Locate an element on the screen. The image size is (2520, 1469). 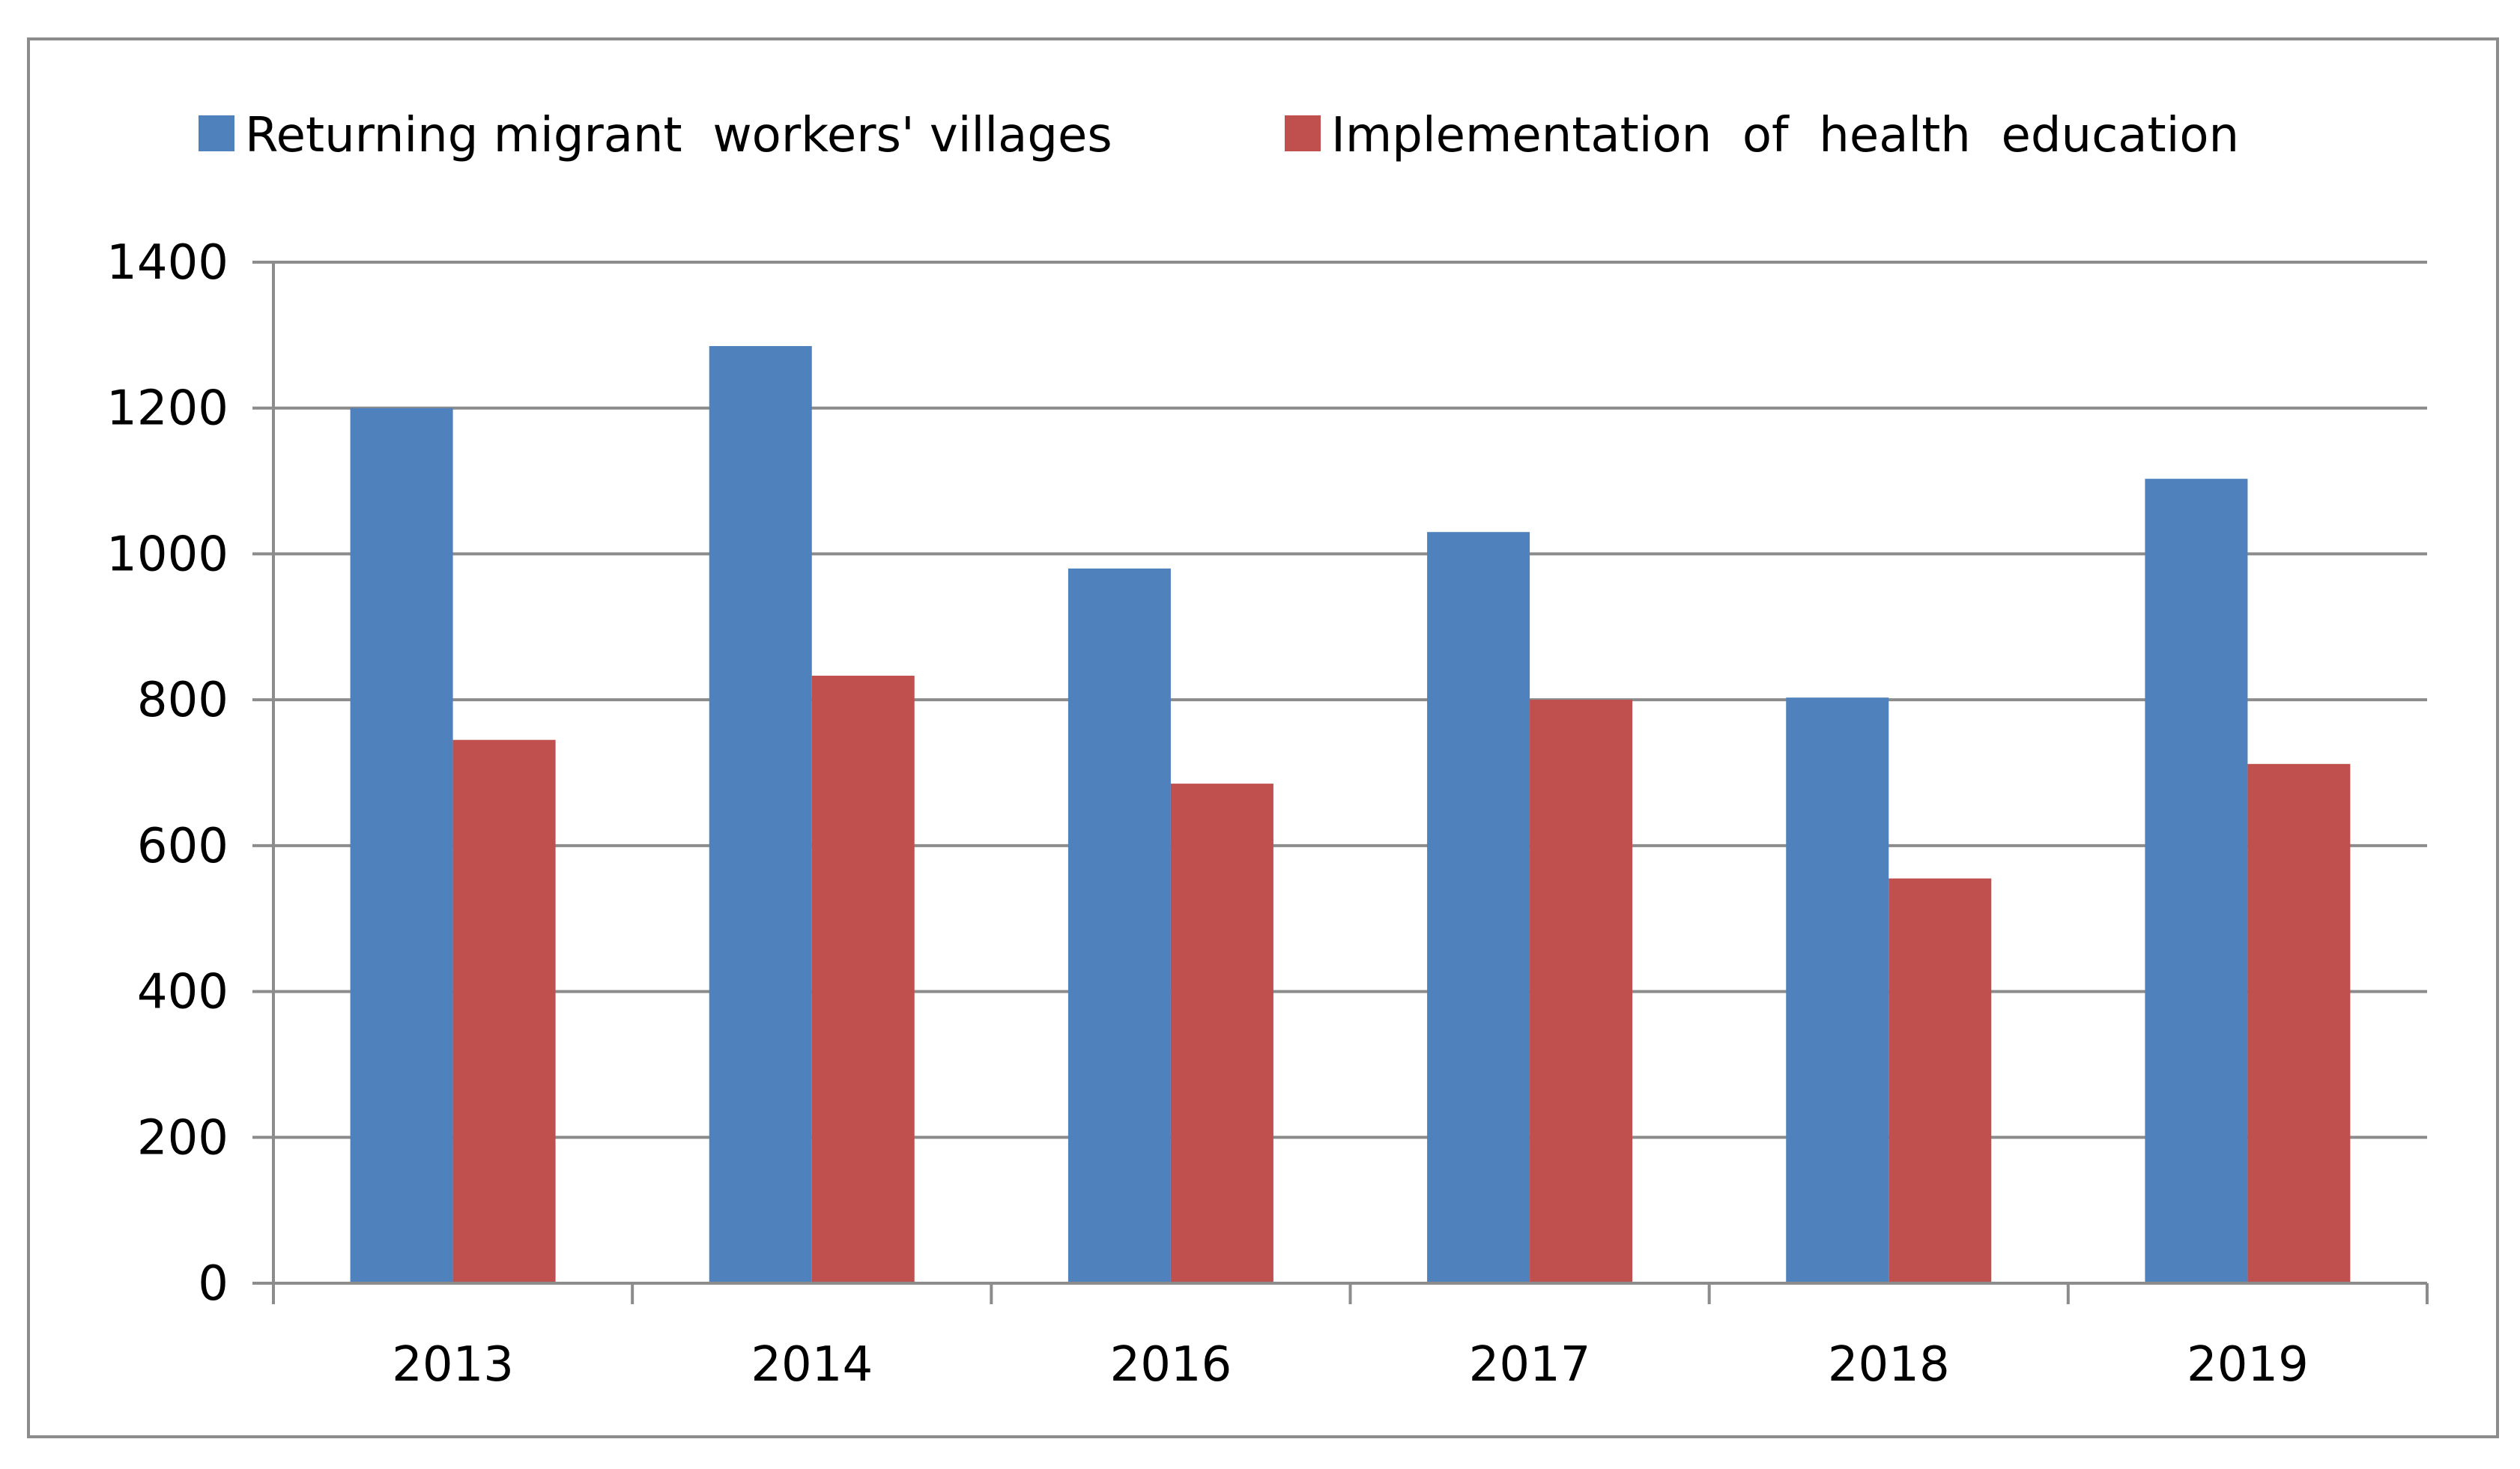
y-tick-label: 1200 is located at coordinates (167, 409).